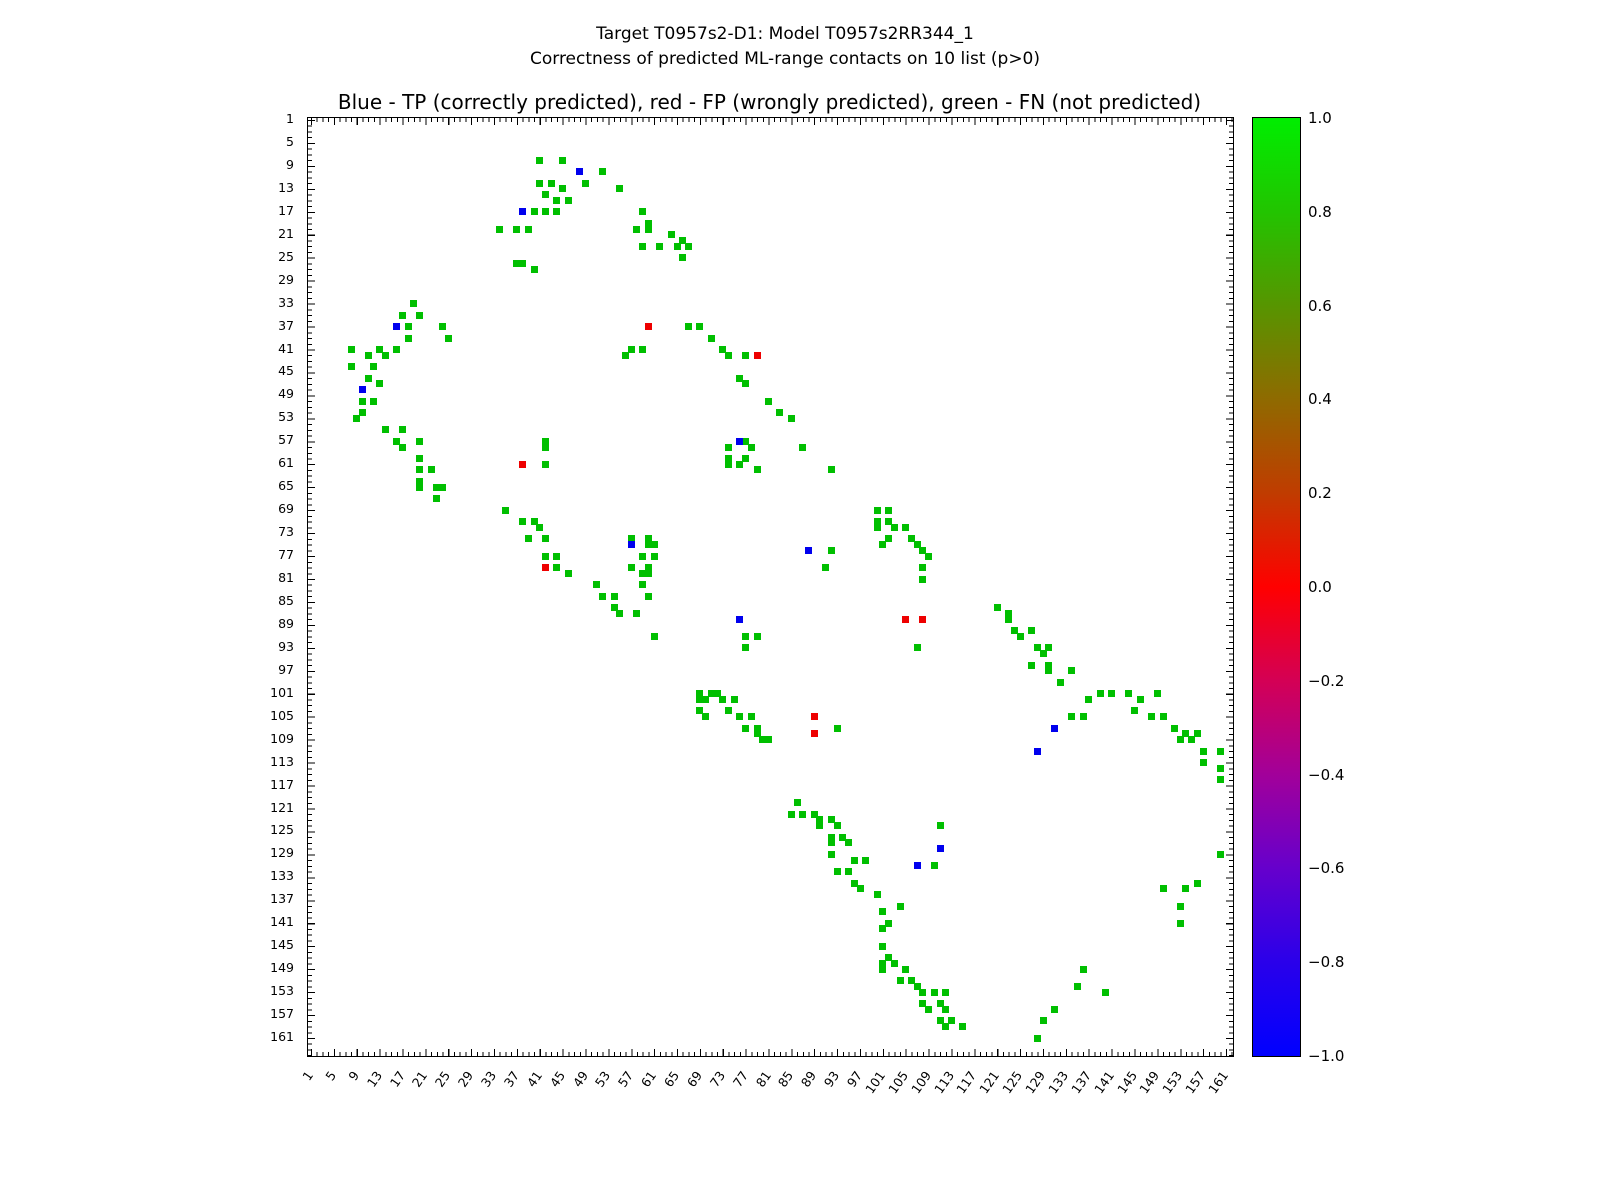 This screenshot has height=1200, width=1600. I want to click on top-axis-ticks, so click(770, 121).